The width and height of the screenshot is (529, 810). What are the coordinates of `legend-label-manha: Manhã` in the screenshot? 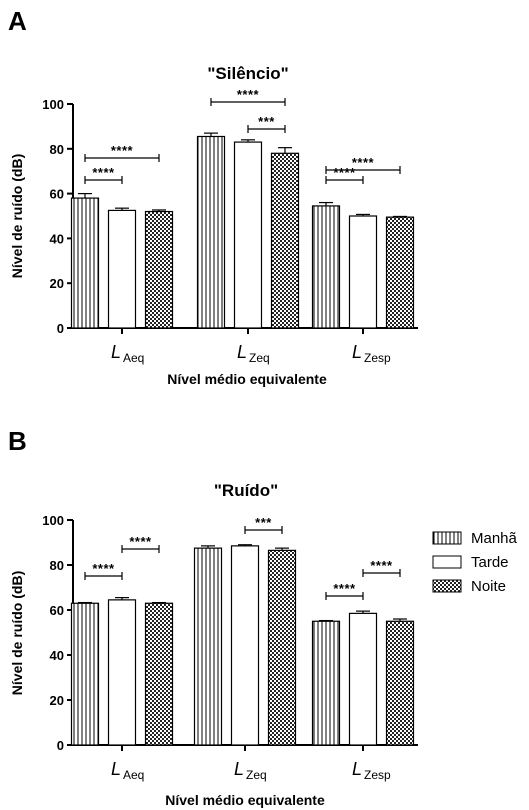 It's located at (494, 538).